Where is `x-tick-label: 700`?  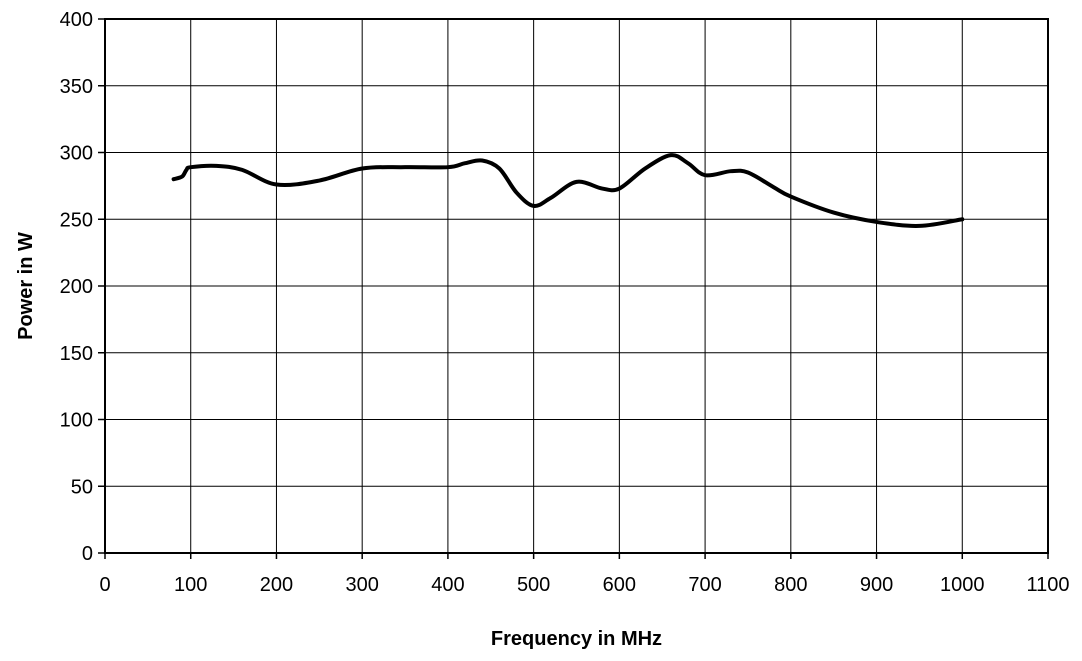 x-tick-label: 700 is located at coordinates (704, 585).